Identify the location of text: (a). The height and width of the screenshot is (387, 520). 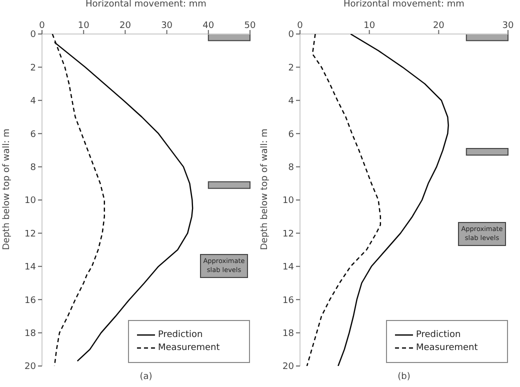
(146, 377).